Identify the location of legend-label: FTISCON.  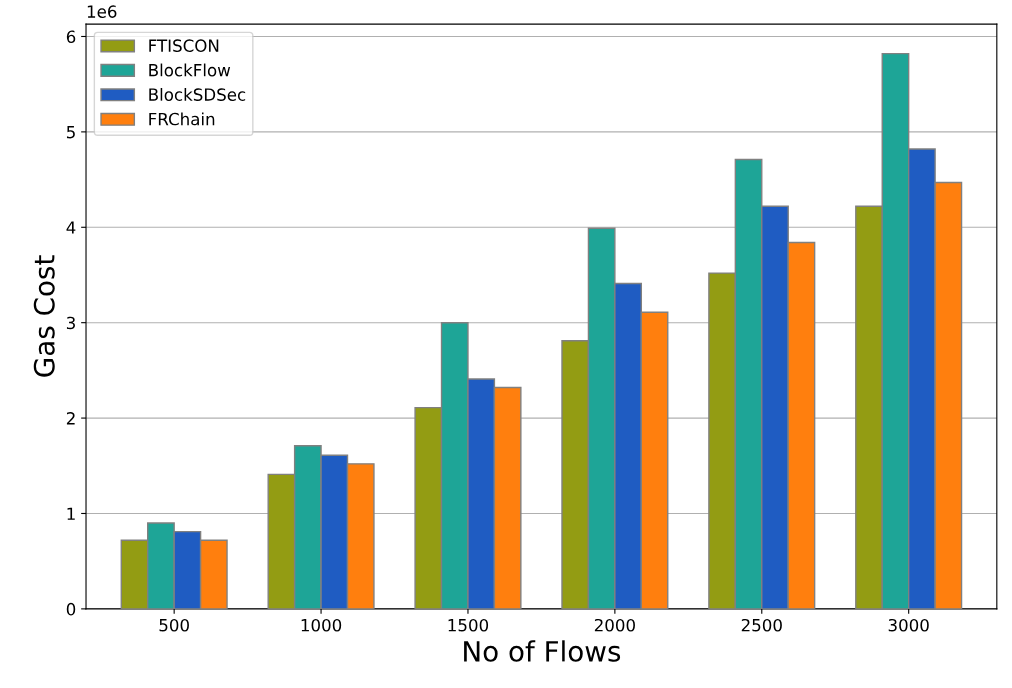
(184, 45).